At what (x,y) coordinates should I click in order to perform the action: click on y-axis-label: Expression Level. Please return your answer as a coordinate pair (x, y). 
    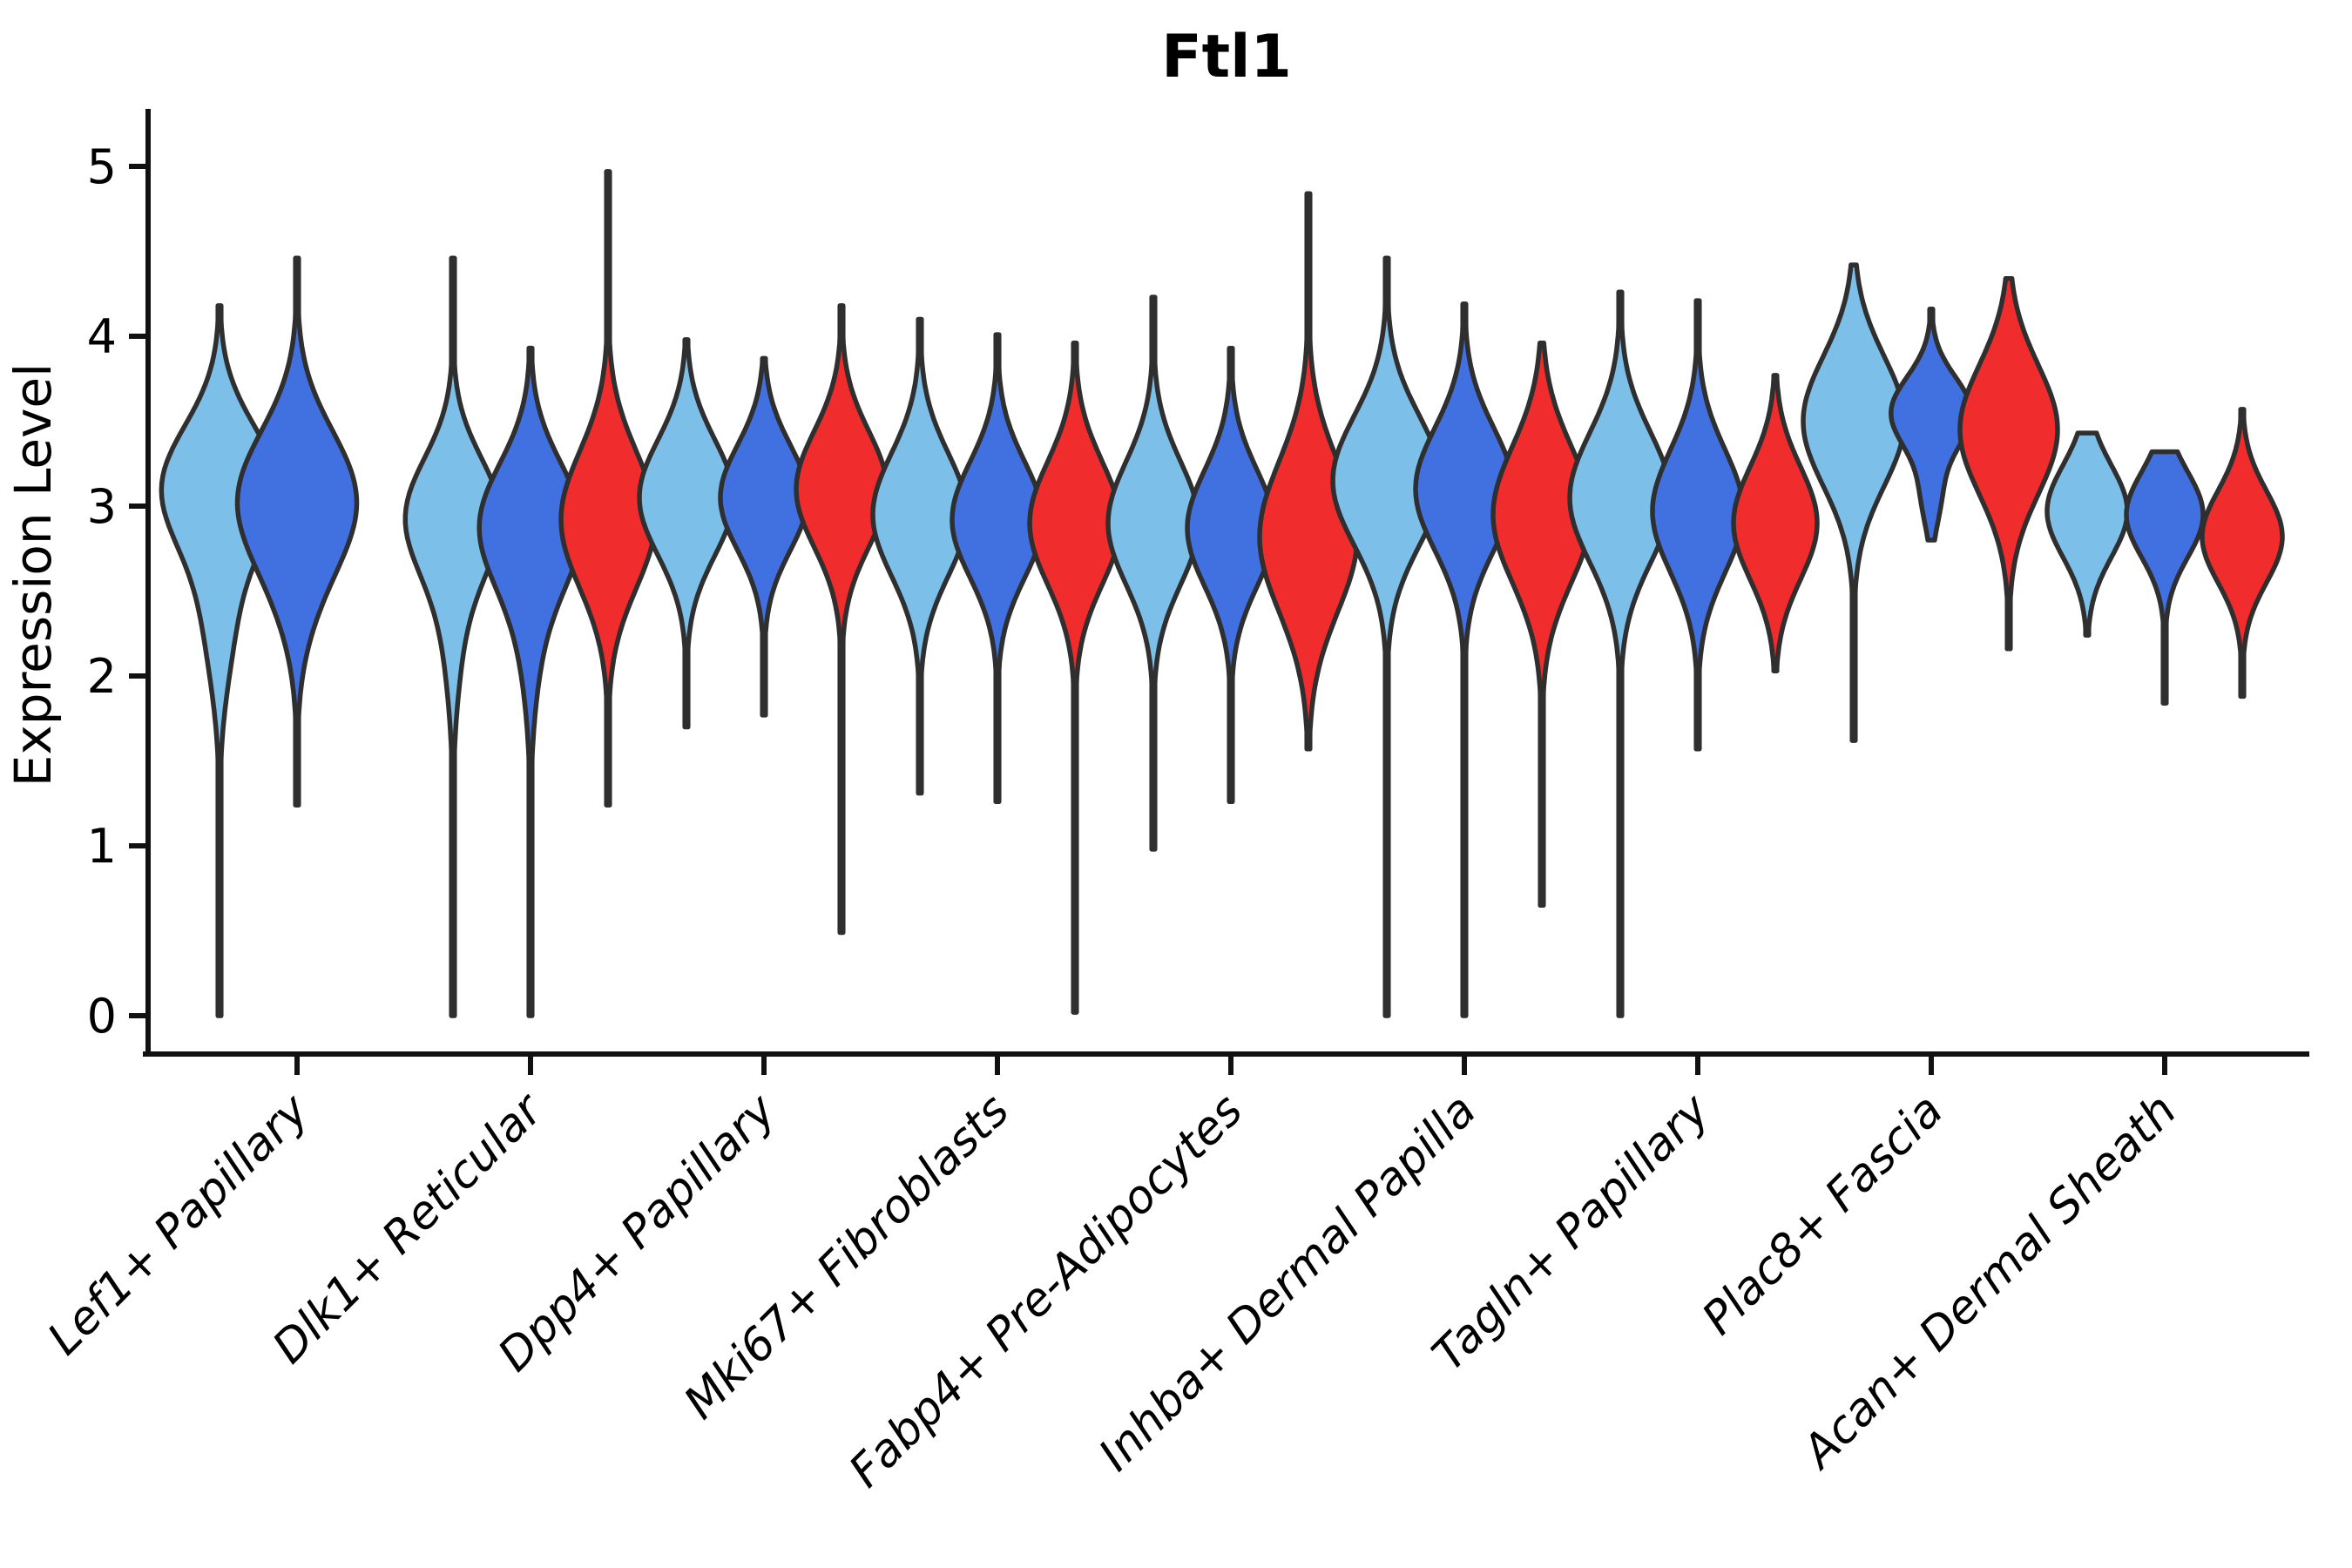
    Looking at the image, I should click on (33, 575).